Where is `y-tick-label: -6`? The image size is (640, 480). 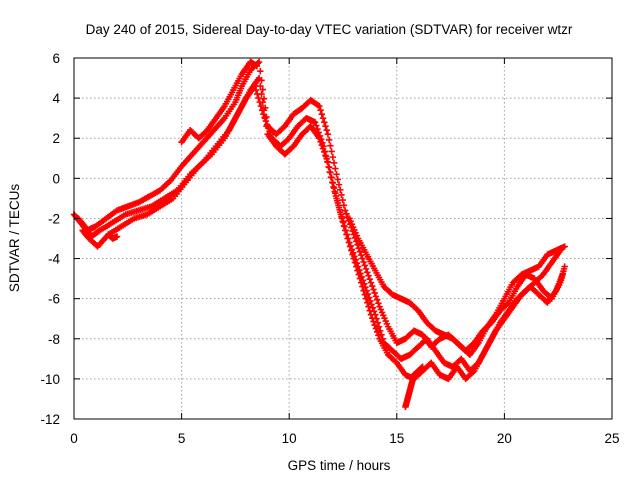 y-tick-label: -6 is located at coordinates (54, 299).